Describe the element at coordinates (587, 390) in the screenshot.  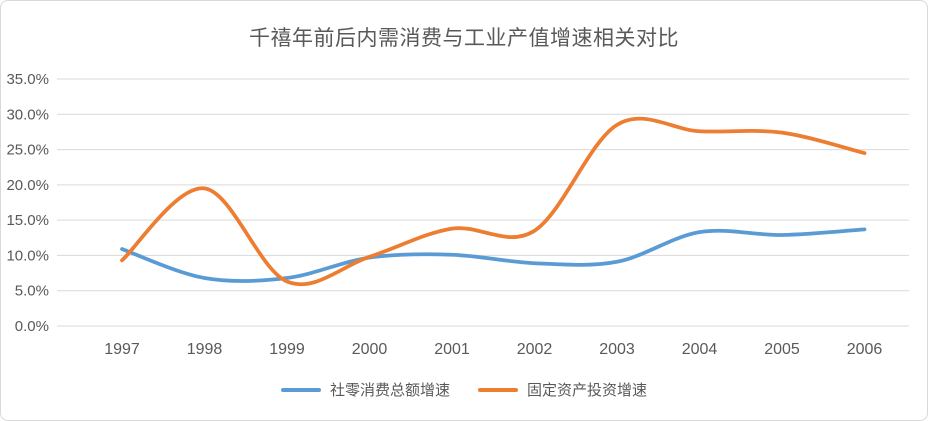
I see `legend-label: 固定资产投资增速` at that location.